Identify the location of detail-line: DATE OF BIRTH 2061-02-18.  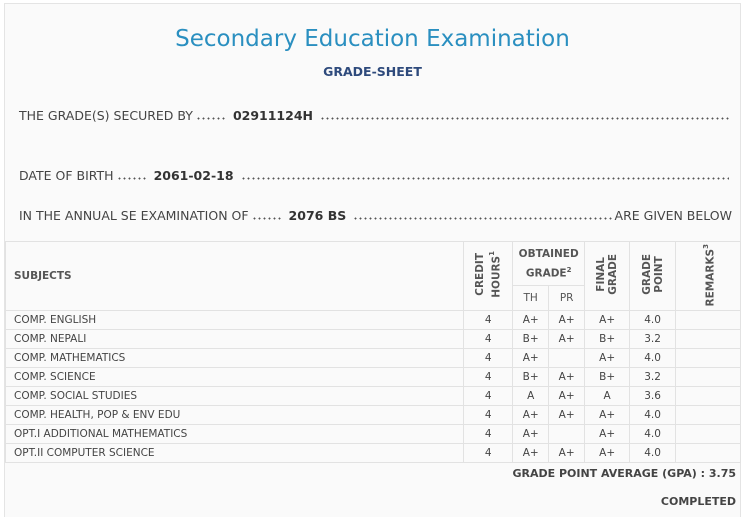
(375, 175).